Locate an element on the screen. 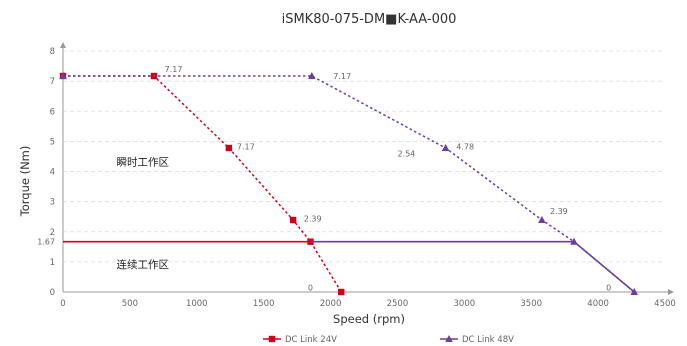 The image size is (687, 346). y-tick-label: 5 is located at coordinates (52, 142).